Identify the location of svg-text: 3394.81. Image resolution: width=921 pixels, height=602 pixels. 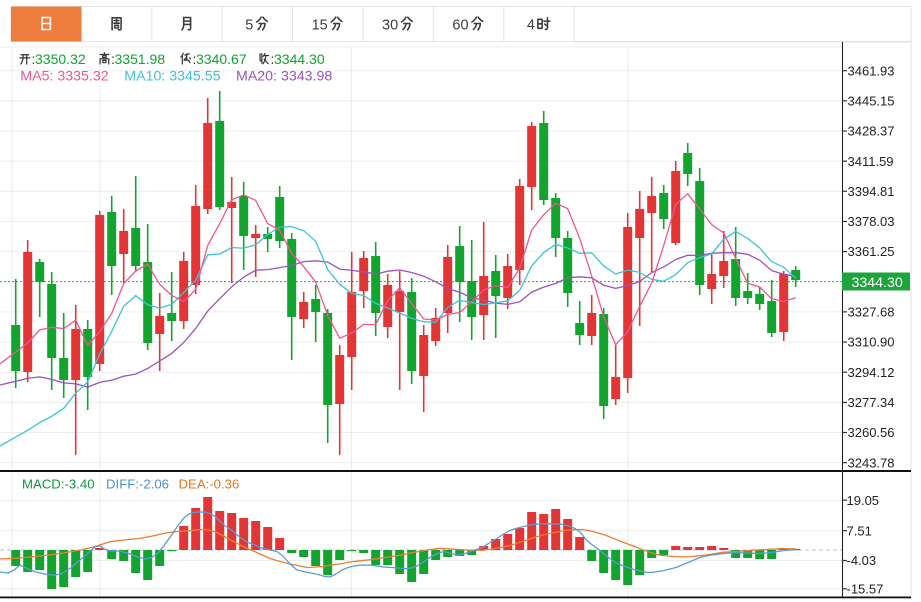
(871, 191).